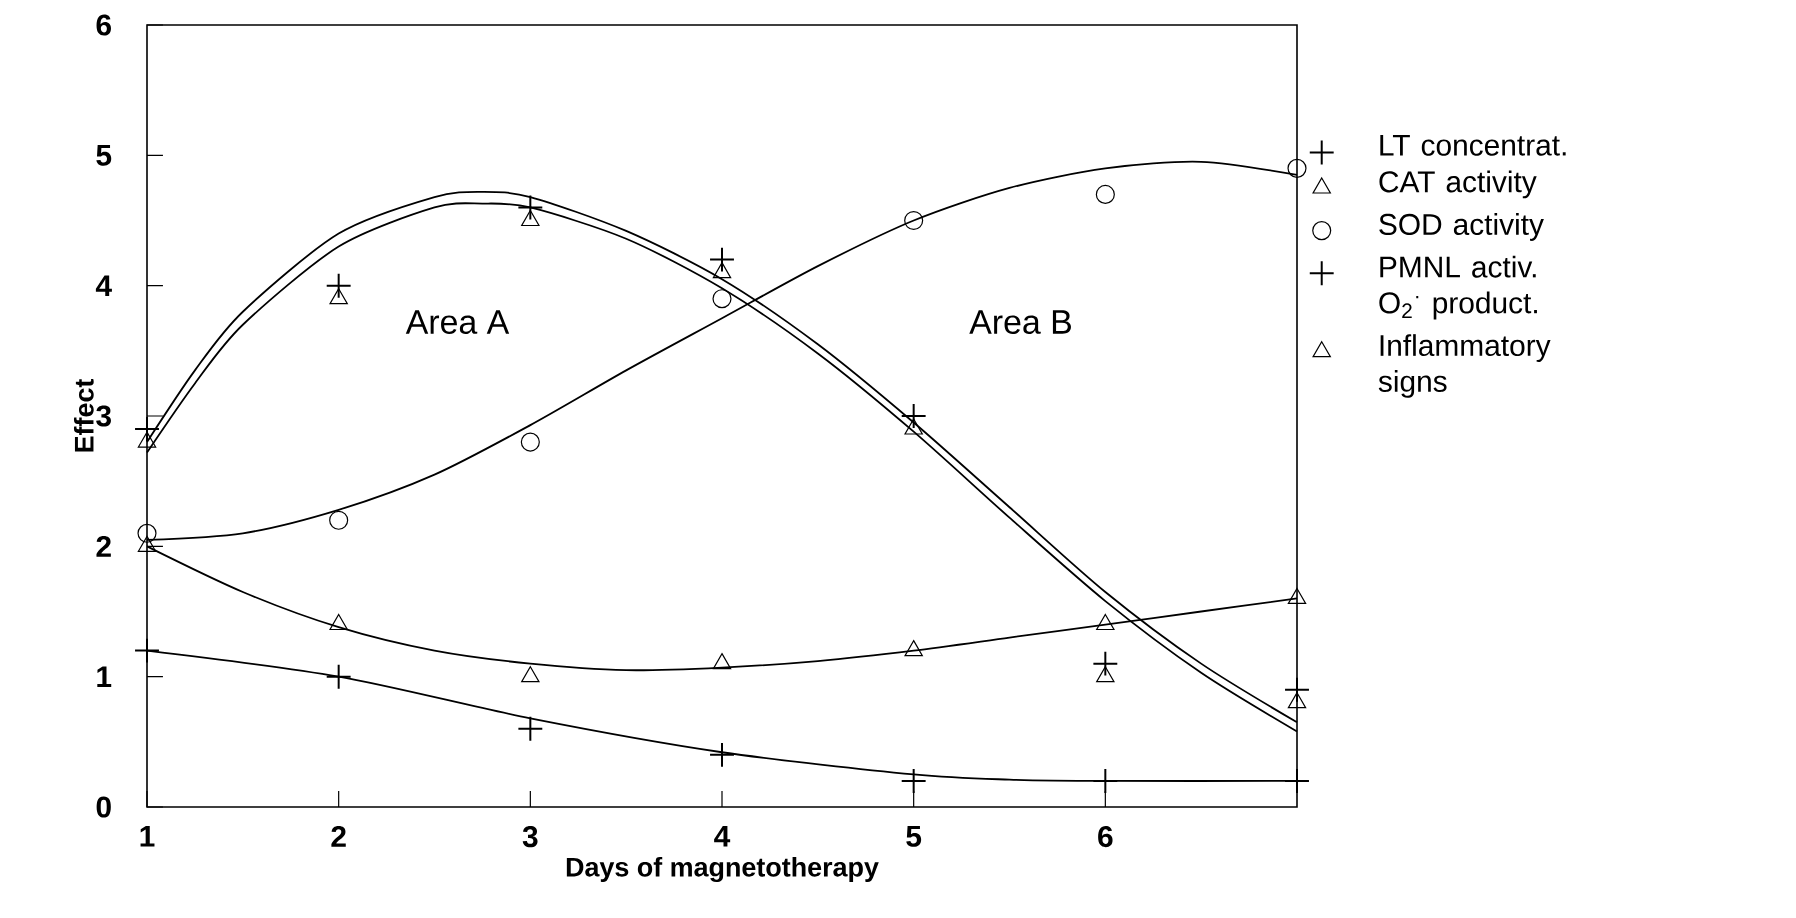  I want to click on x-tick-label: 2, so click(338, 836).